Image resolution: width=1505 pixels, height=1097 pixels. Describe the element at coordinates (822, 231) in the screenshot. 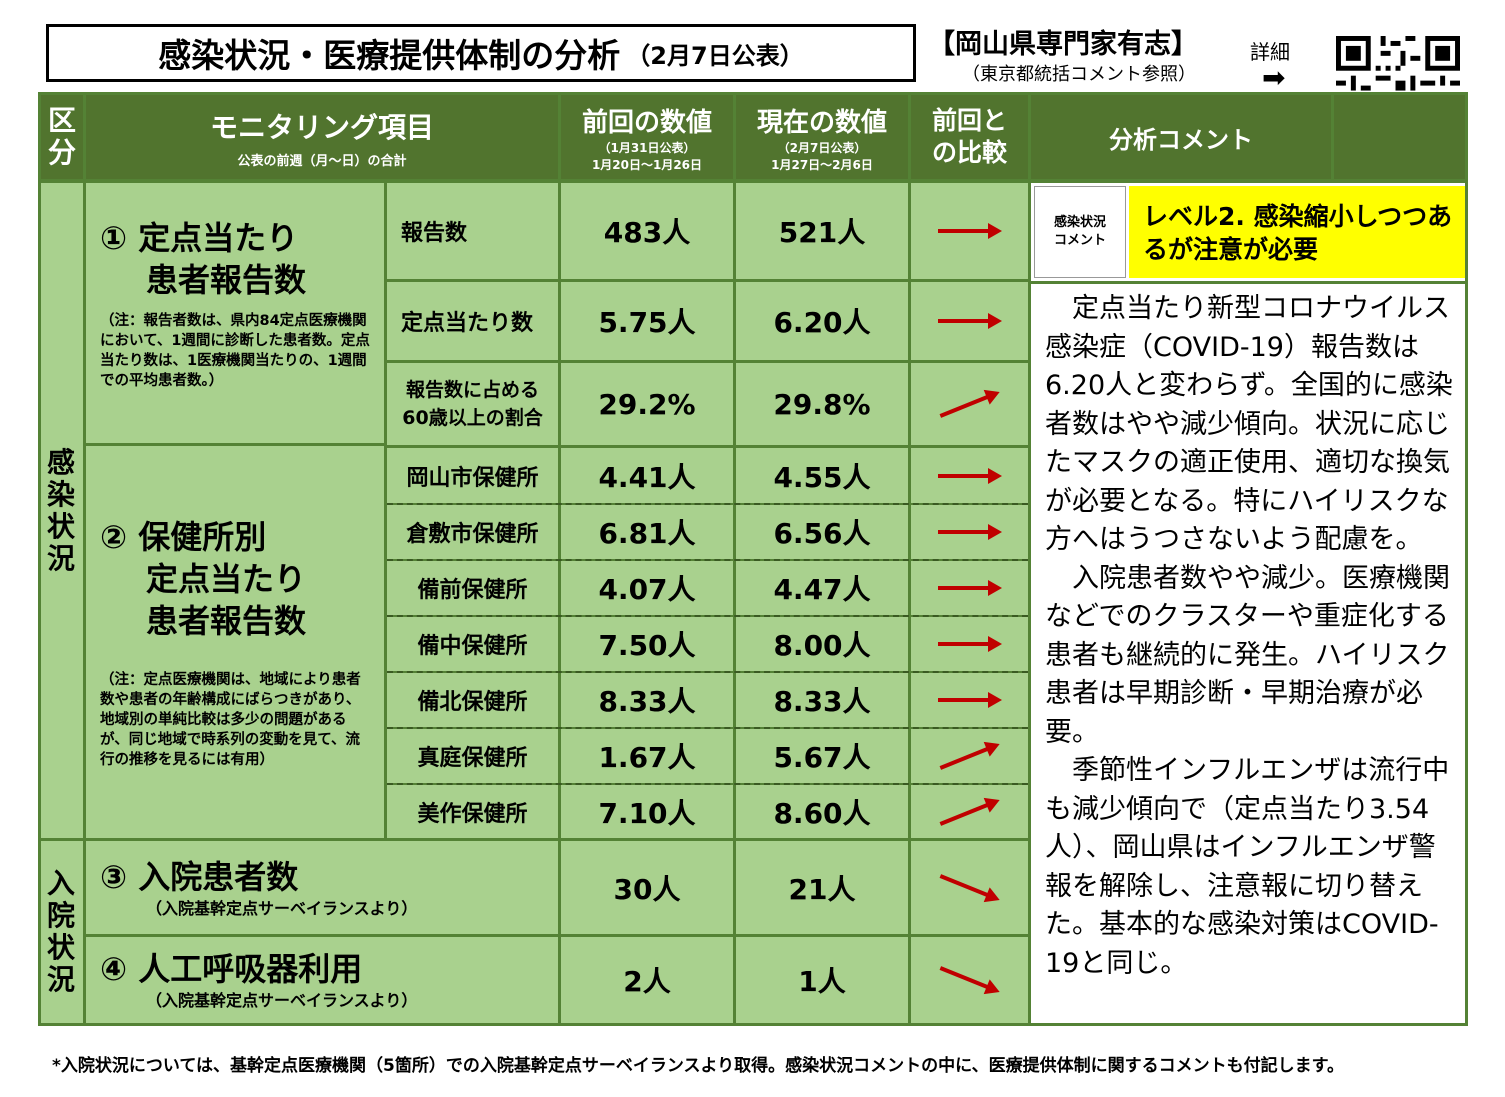

I see `row-current-value: 521人` at that location.